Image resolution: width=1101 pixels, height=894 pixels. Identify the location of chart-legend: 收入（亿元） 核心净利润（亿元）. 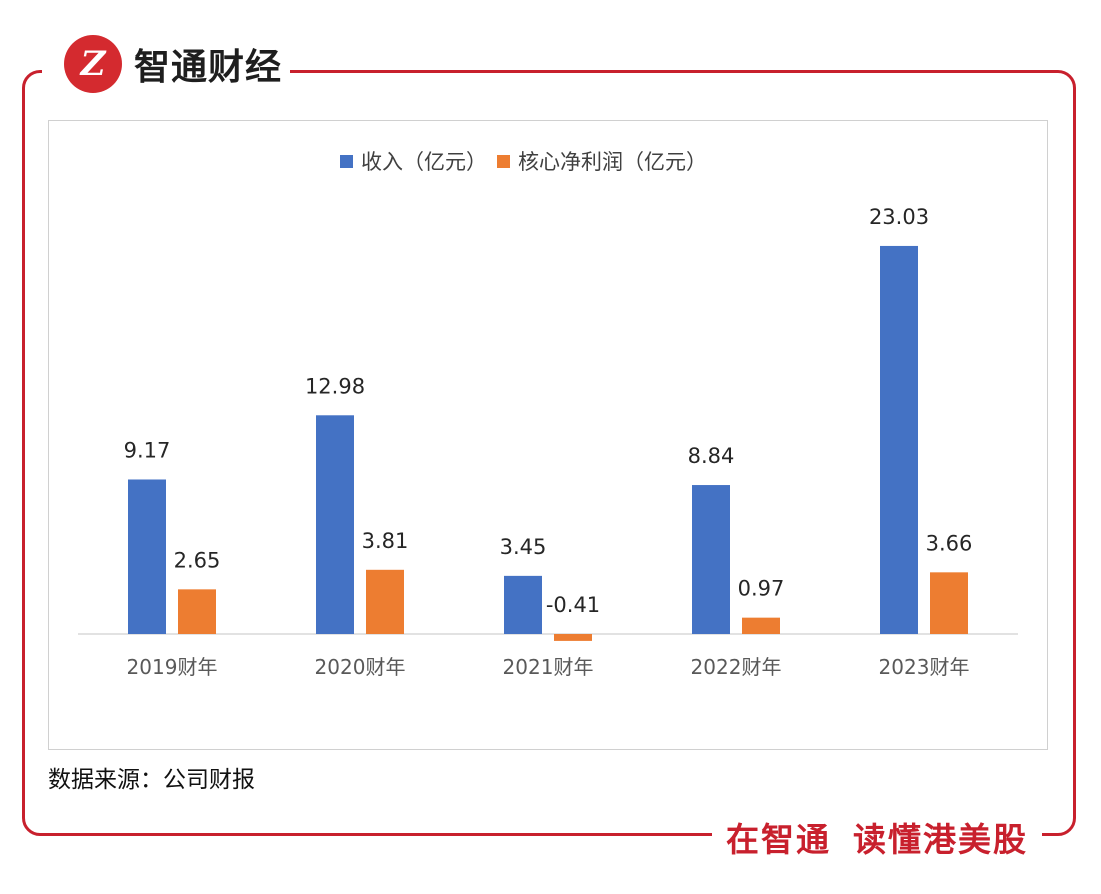
(580, 161).